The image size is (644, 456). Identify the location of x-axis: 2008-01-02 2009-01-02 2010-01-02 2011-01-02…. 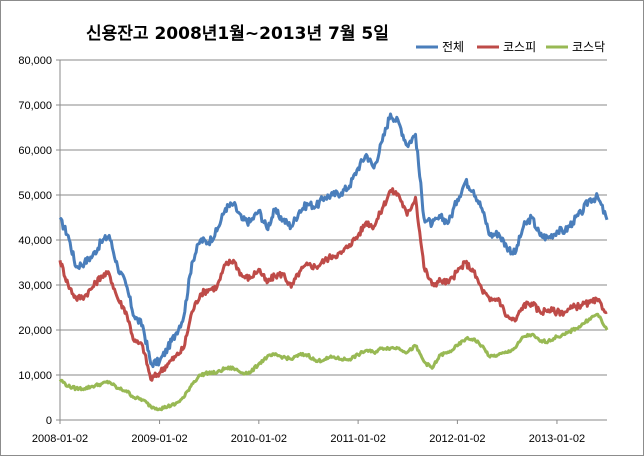
(319, 432).